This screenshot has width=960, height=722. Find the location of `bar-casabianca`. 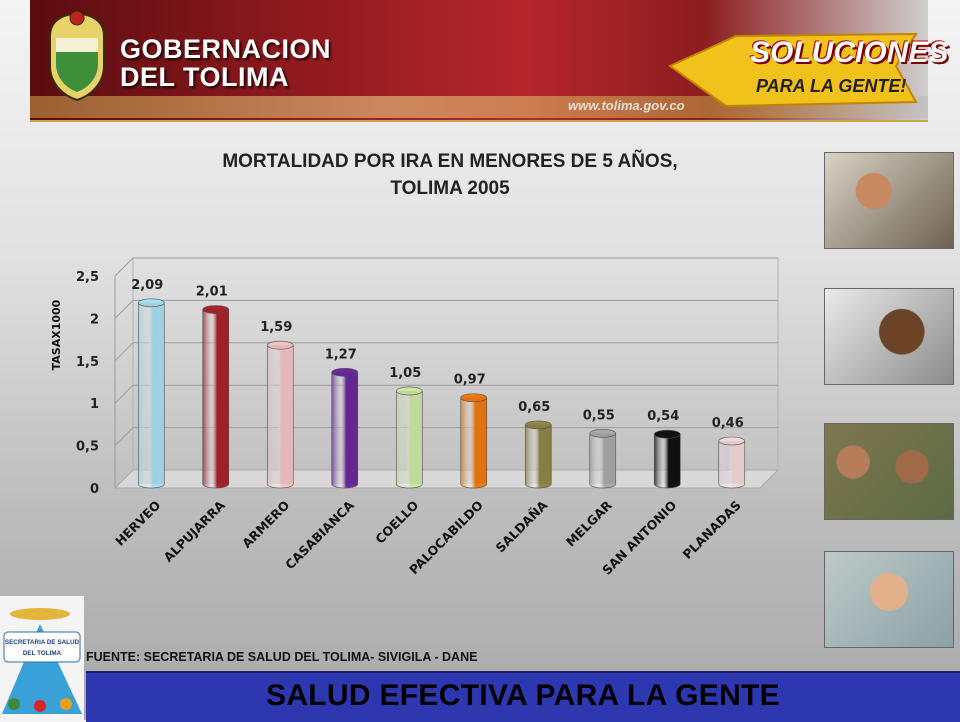

bar-casabianca is located at coordinates (345, 430).